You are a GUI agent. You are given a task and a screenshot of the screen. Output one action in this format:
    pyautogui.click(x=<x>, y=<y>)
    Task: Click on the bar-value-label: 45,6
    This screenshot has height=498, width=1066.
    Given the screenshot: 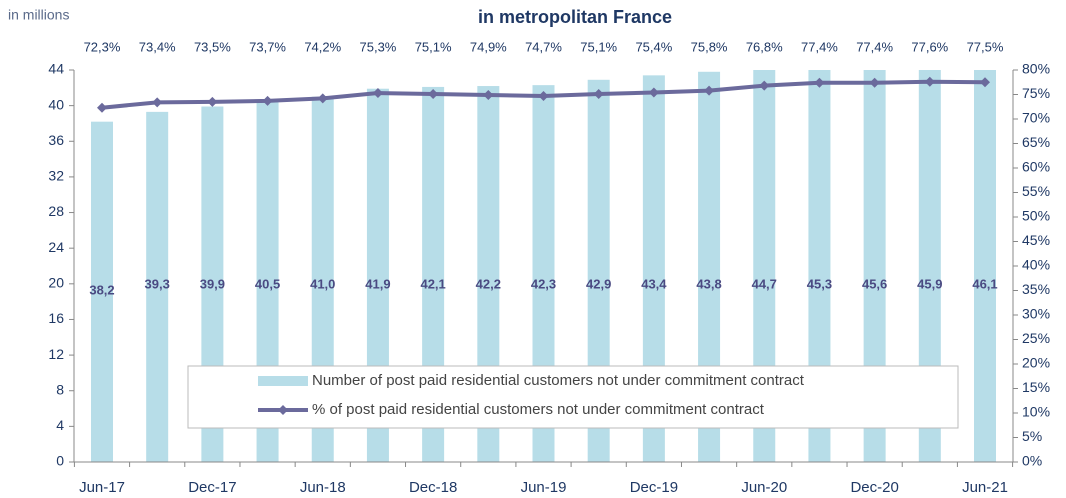 What is the action you would take?
    pyautogui.click(x=874, y=283)
    